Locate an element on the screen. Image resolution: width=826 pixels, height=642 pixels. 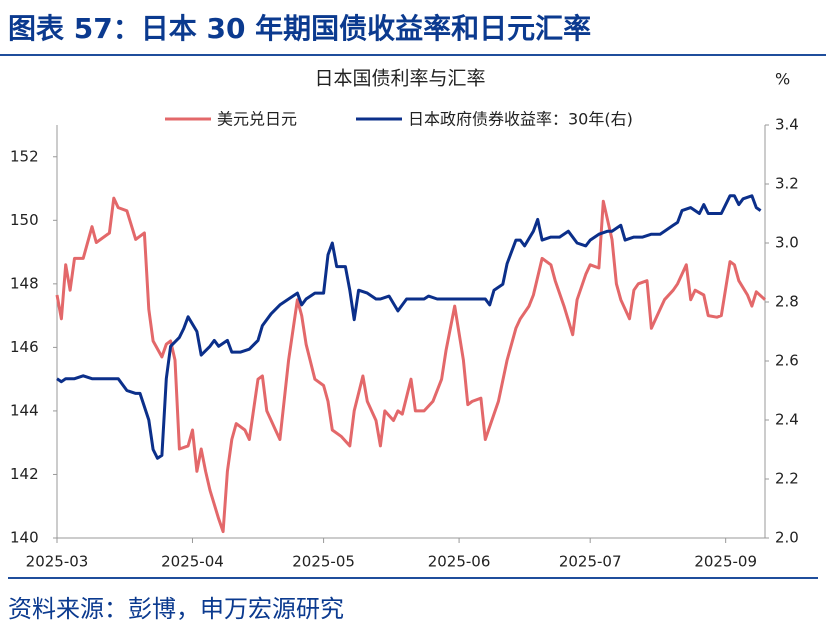
y2-tick-label: 3.4 is located at coordinates (787, 125).